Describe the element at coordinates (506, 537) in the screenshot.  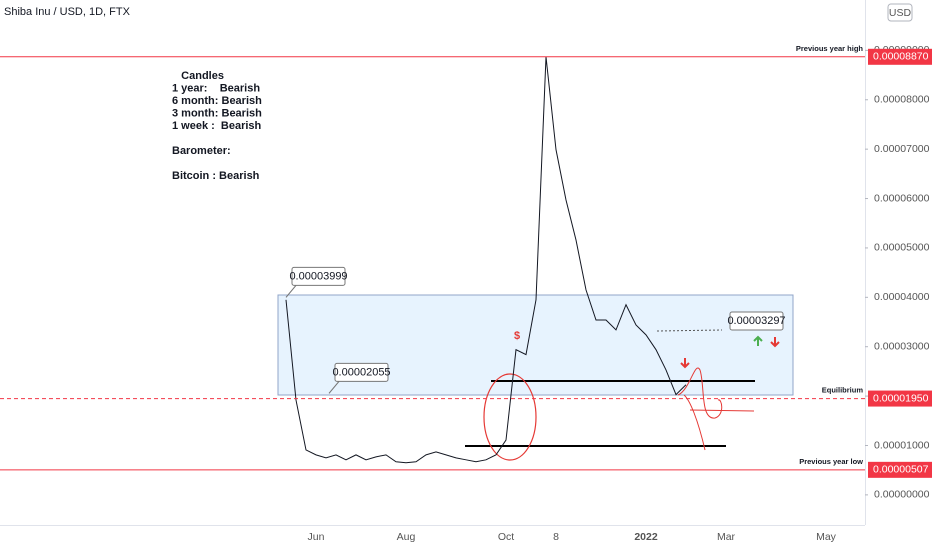
I see `x-tick-label: Oct` at that location.